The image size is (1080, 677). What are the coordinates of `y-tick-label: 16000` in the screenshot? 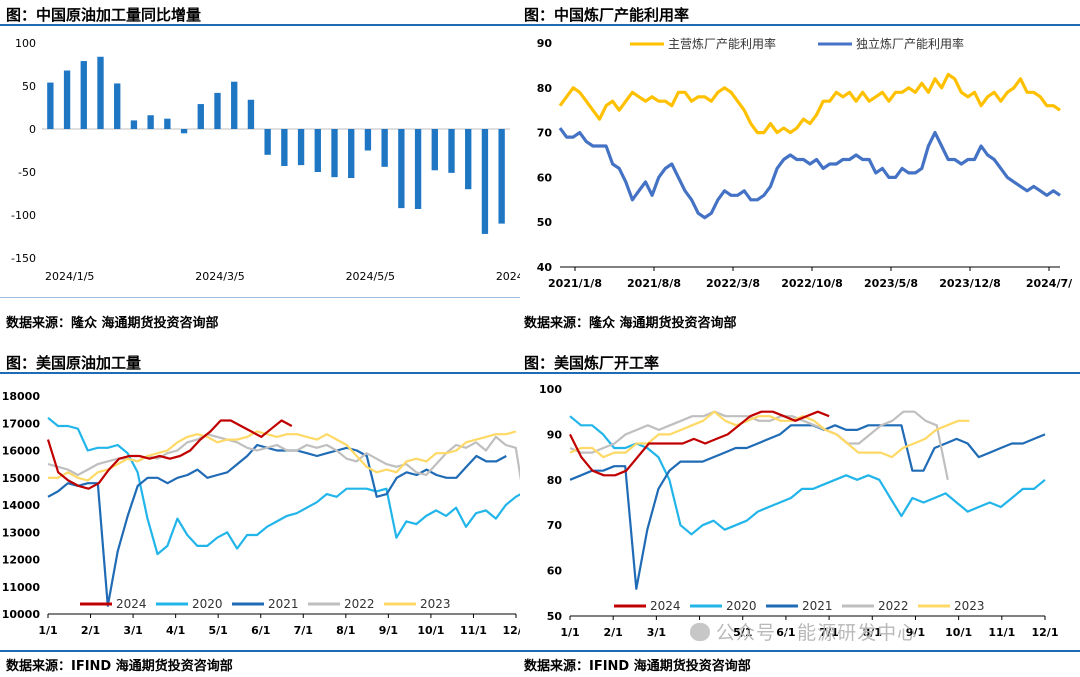 It's located at (21, 451).